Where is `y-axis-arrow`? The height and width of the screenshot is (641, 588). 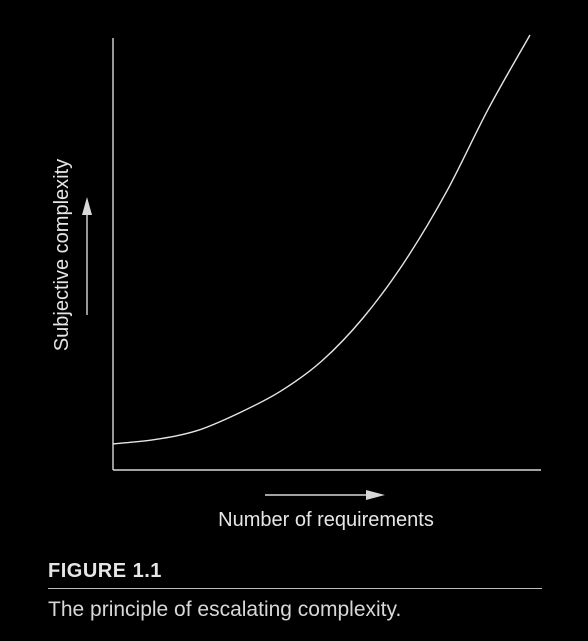
y-axis-arrow is located at coordinates (87, 256).